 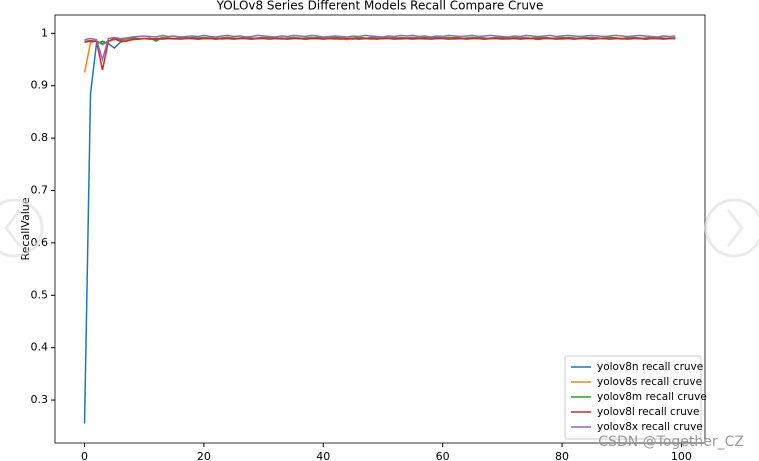 What do you see at coordinates (649, 382) in the screenshot?
I see `legend-label: yolov8s recall cruve` at bounding box center [649, 382].